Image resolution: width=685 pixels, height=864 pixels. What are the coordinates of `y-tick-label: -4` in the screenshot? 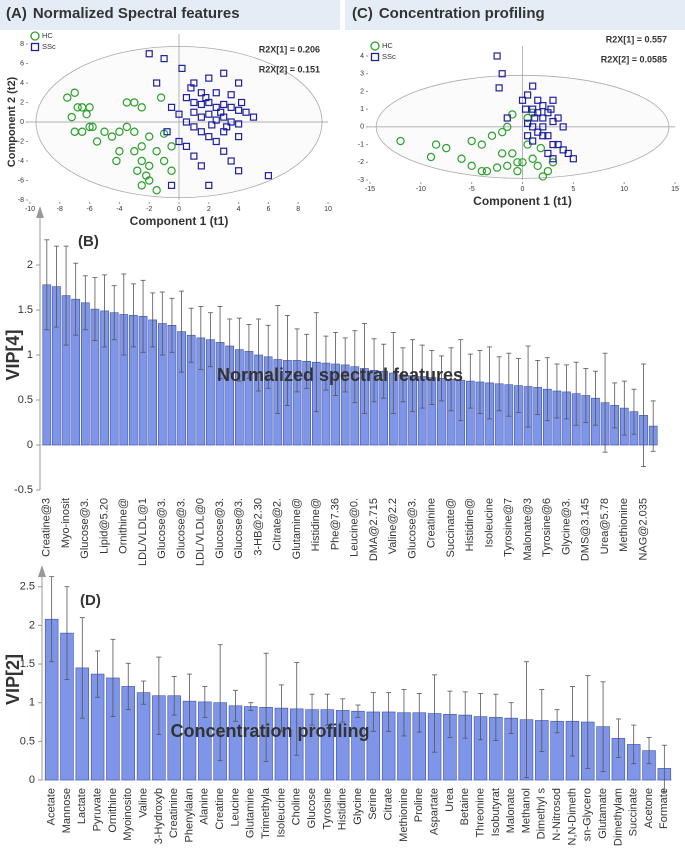 It's located at (21, 161).